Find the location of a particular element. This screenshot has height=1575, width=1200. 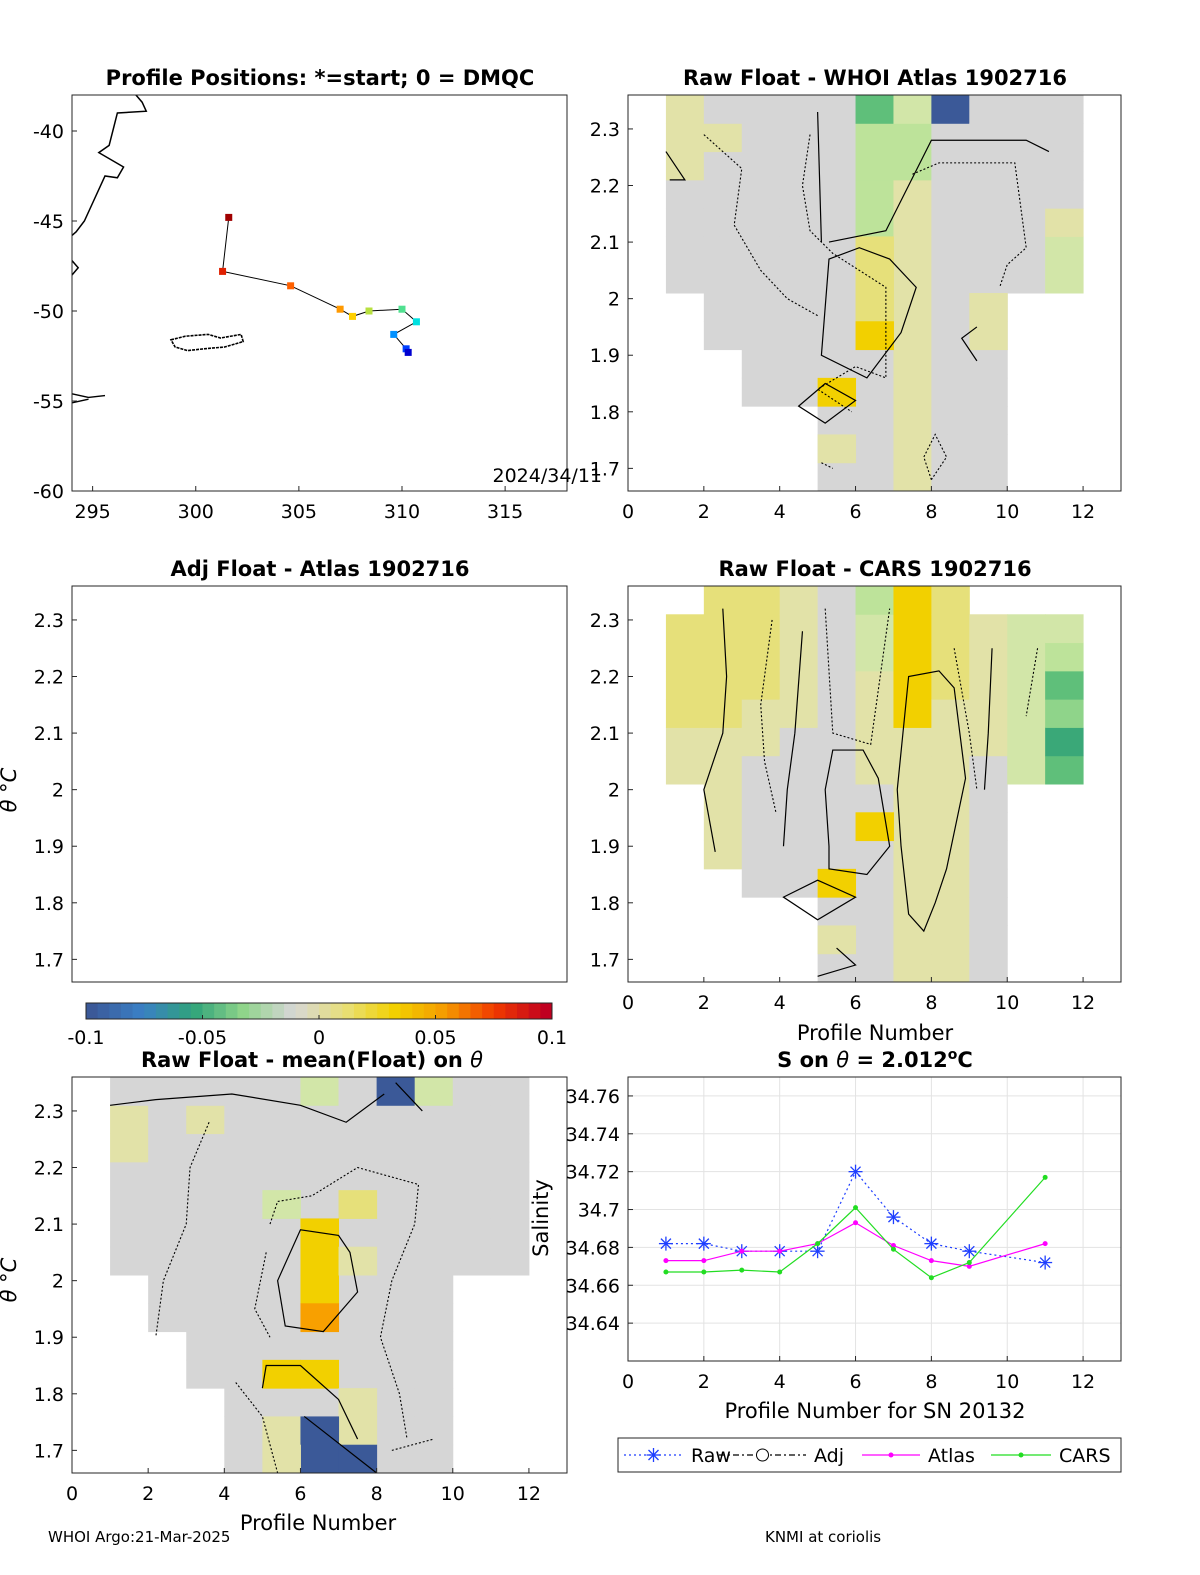

positions-coastline is located at coordinates (75, 268).